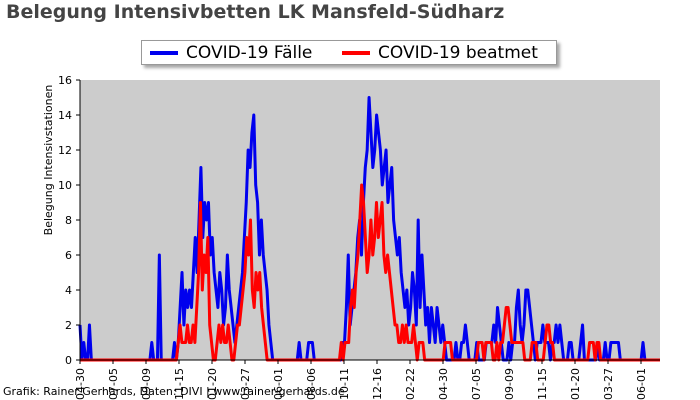 This screenshot has width=700, height=400. I want to click on legend-label-cases: COVID-19 Fälle, so click(249, 52).